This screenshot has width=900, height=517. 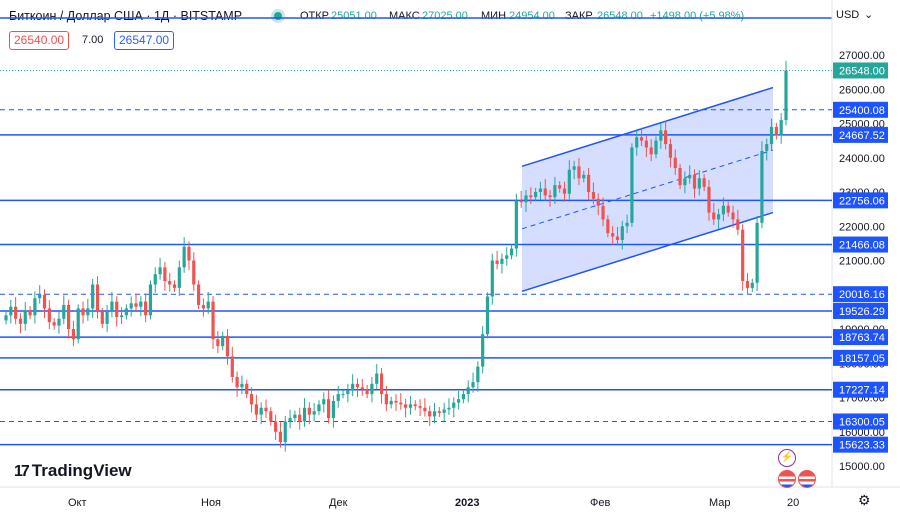 What do you see at coordinates (862, 262) in the screenshot?
I see `y-tick-label: 21000.00` at bounding box center [862, 262].